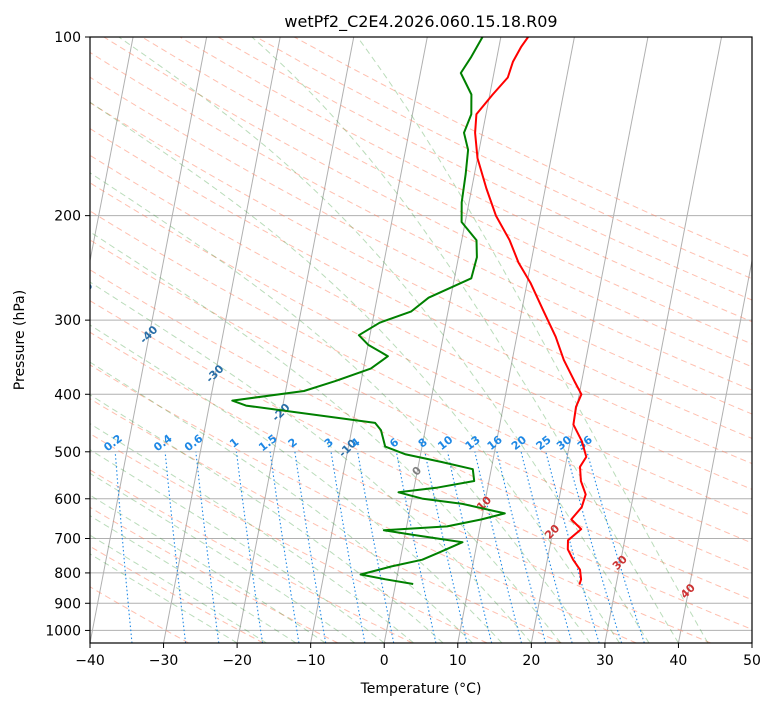 The image size is (775, 708). I want to click on mixing-ratio-label: 2, so click(293, 443).